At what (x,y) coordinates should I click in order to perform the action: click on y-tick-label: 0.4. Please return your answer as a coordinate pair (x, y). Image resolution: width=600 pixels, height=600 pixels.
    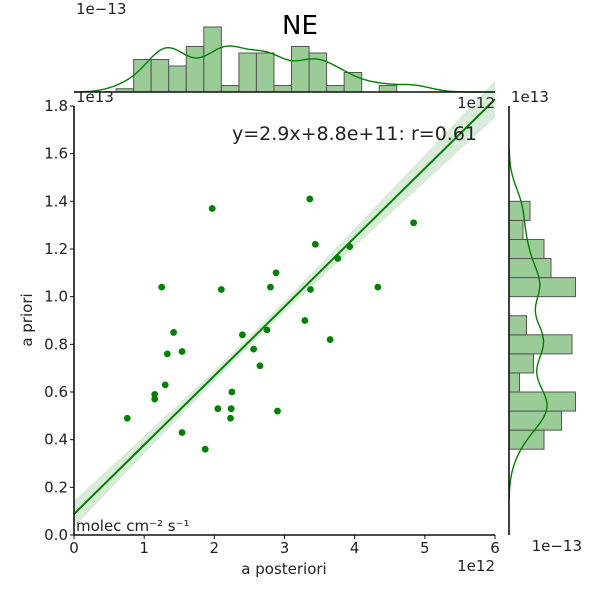
    Looking at the image, I should click on (56, 440).